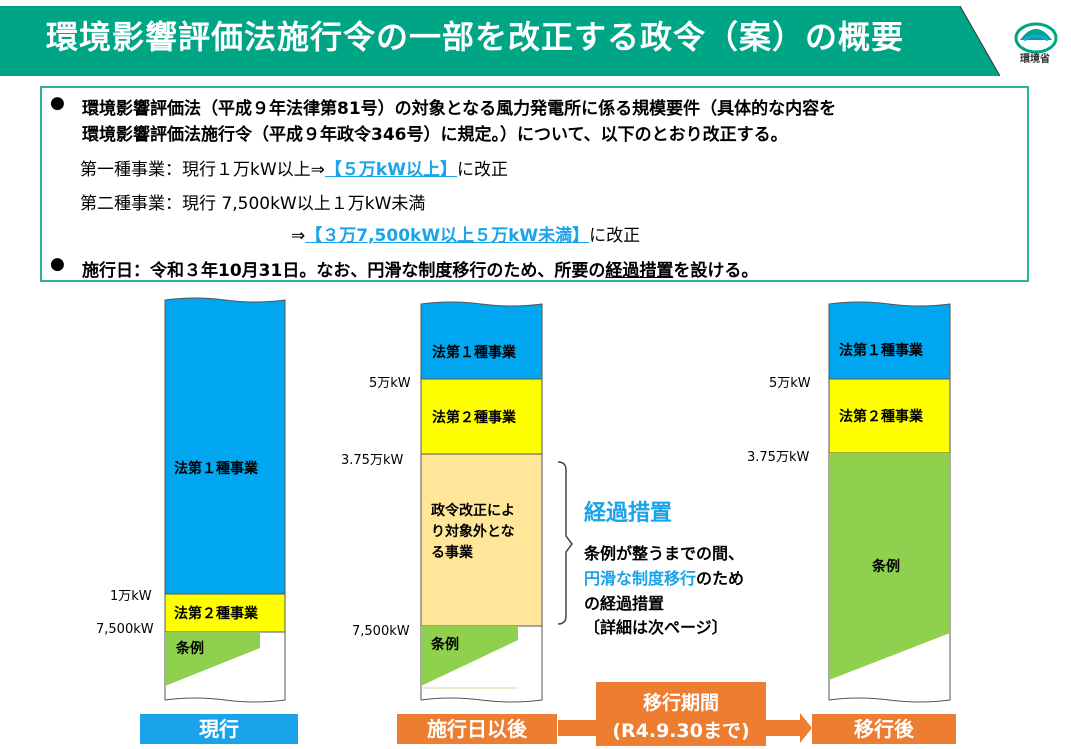  What do you see at coordinates (225, 500) in the screenshot?
I see `column-current` at bounding box center [225, 500].